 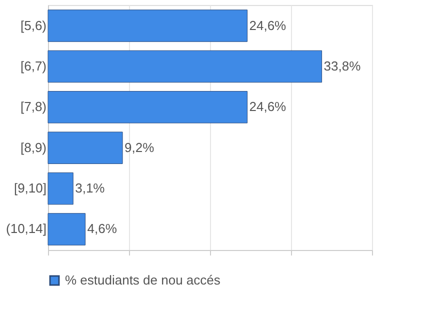 I want to click on data-label: 4,6%, so click(x=102, y=228).